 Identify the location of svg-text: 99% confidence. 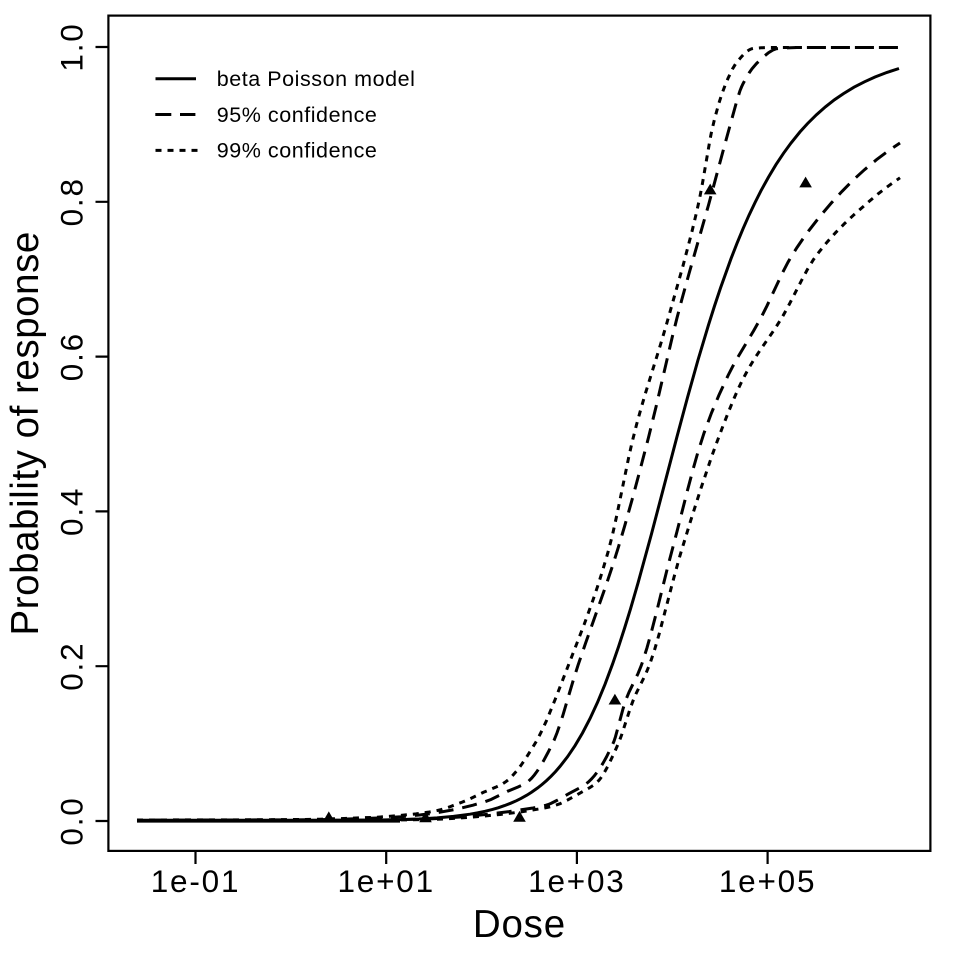
(297, 151).